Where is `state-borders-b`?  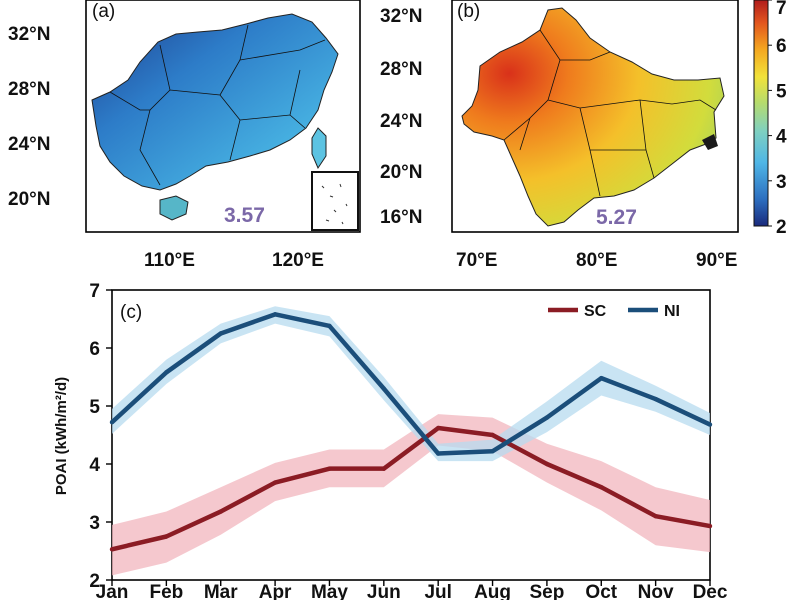 state-borders-b is located at coordinates (610, 113).